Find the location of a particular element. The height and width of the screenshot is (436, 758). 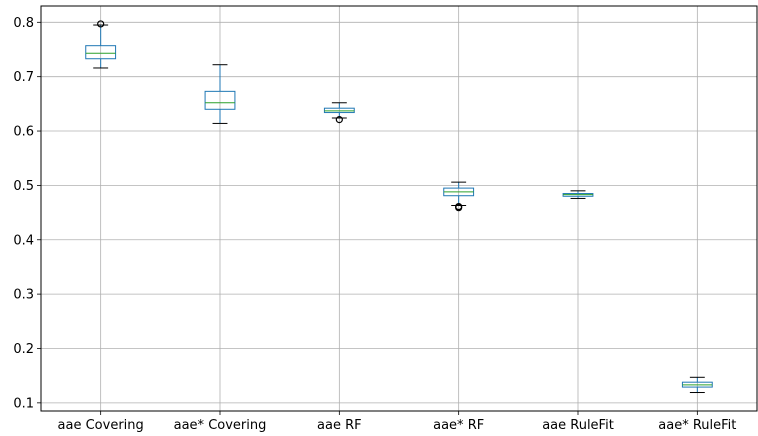

y-tick-label: 0.8 is located at coordinates (23, 23).